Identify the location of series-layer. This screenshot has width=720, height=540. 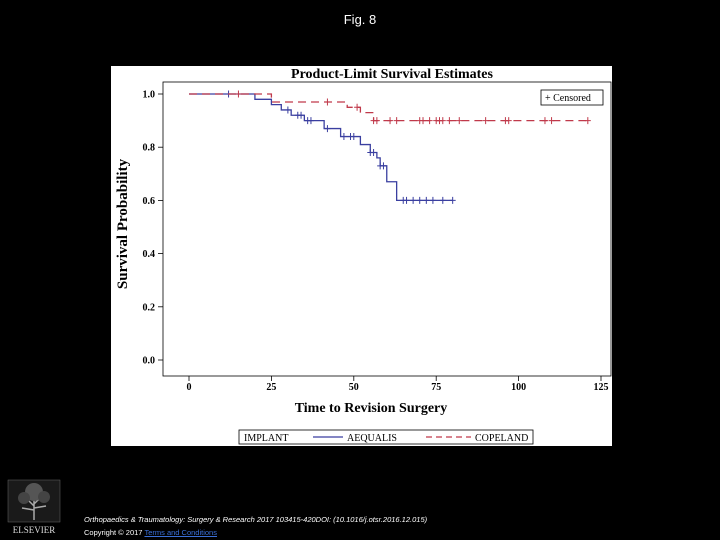
(390, 147).